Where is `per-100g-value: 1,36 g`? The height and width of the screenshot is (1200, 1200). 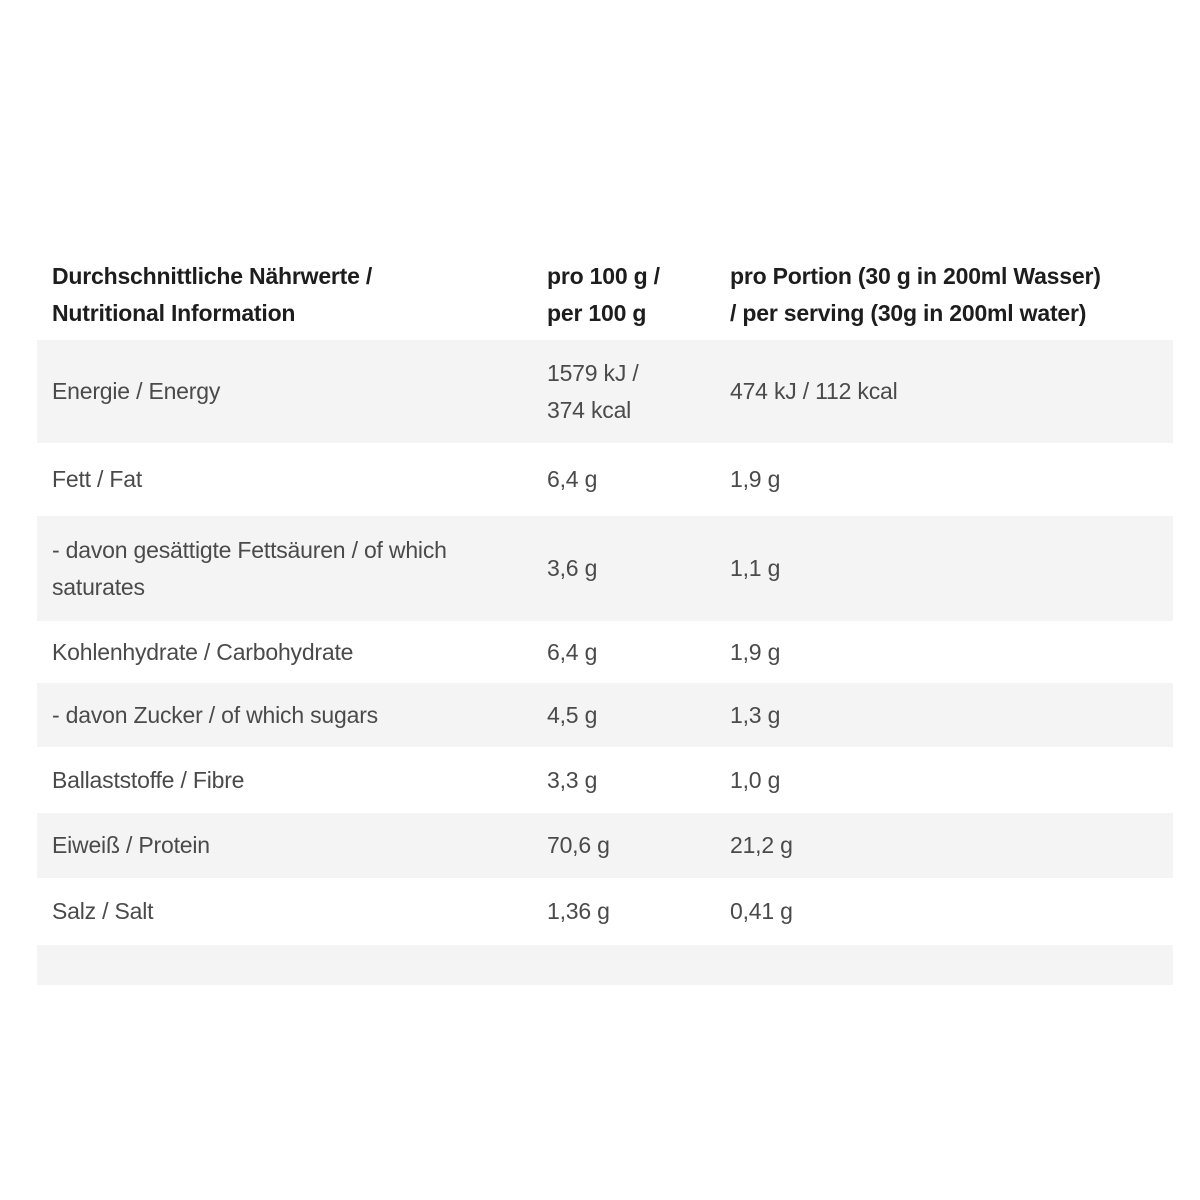 per-100g-value: 1,36 g is located at coordinates (578, 911).